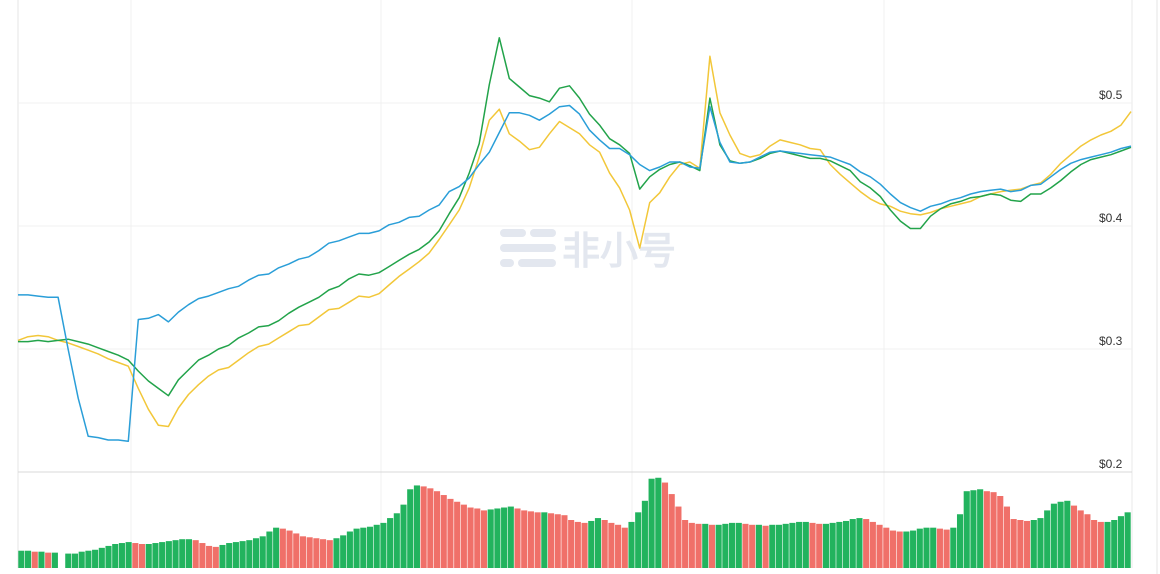  Describe the element at coordinates (1111, 279) in the screenshot. I see `y-axis-ticks: $0.5 $0.4 $0.3 $0.2` at that location.